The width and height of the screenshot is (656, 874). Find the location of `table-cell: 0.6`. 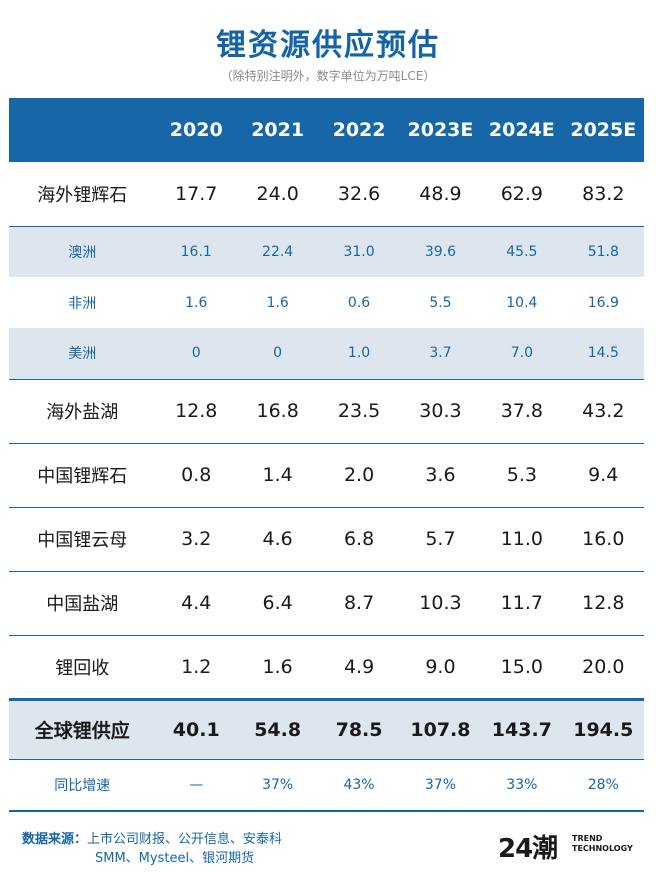

table-cell: 0.6 is located at coordinates (359, 302).